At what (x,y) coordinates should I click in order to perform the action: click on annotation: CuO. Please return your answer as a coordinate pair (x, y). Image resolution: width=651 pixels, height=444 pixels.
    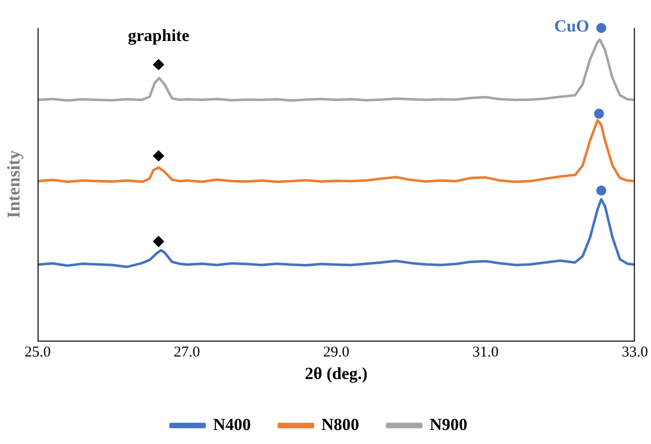
    Looking at the image, I should click on (572, 26).